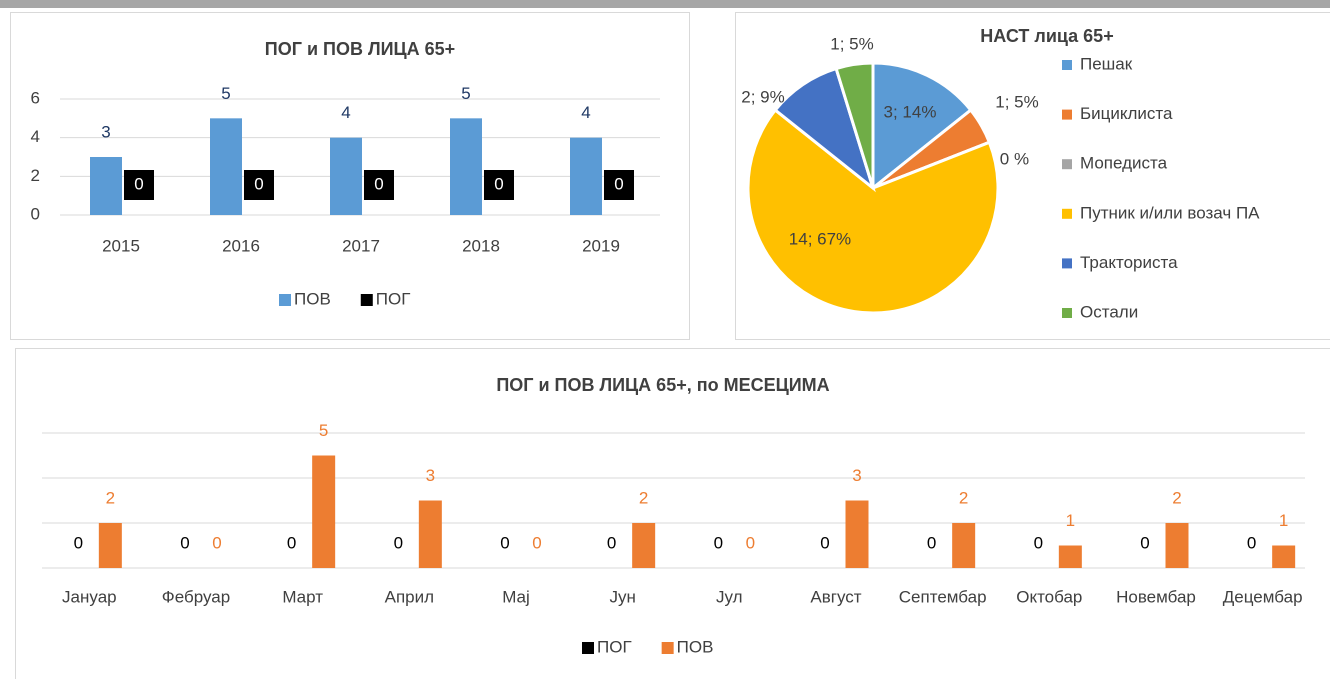  I want to click on x-tick-label: Новембар, so click(1156, 596).